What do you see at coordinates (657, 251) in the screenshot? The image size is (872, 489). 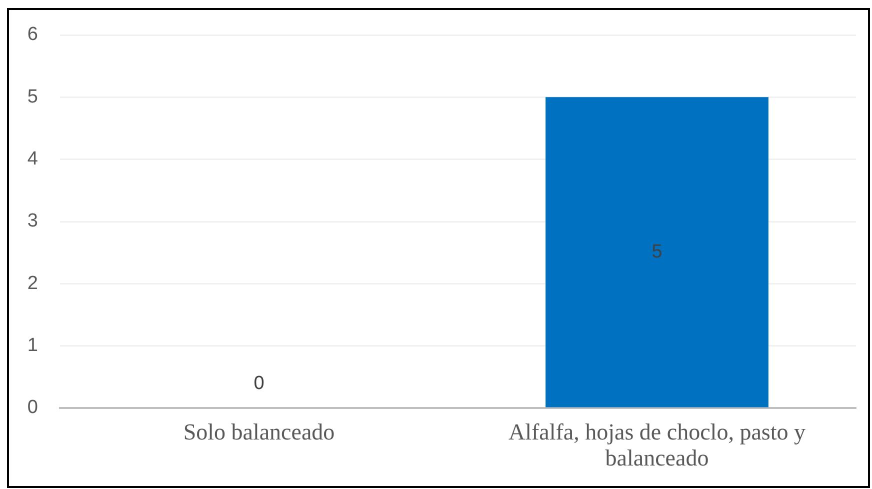 I see `data-label: 5` at bounding box center [657, 251].